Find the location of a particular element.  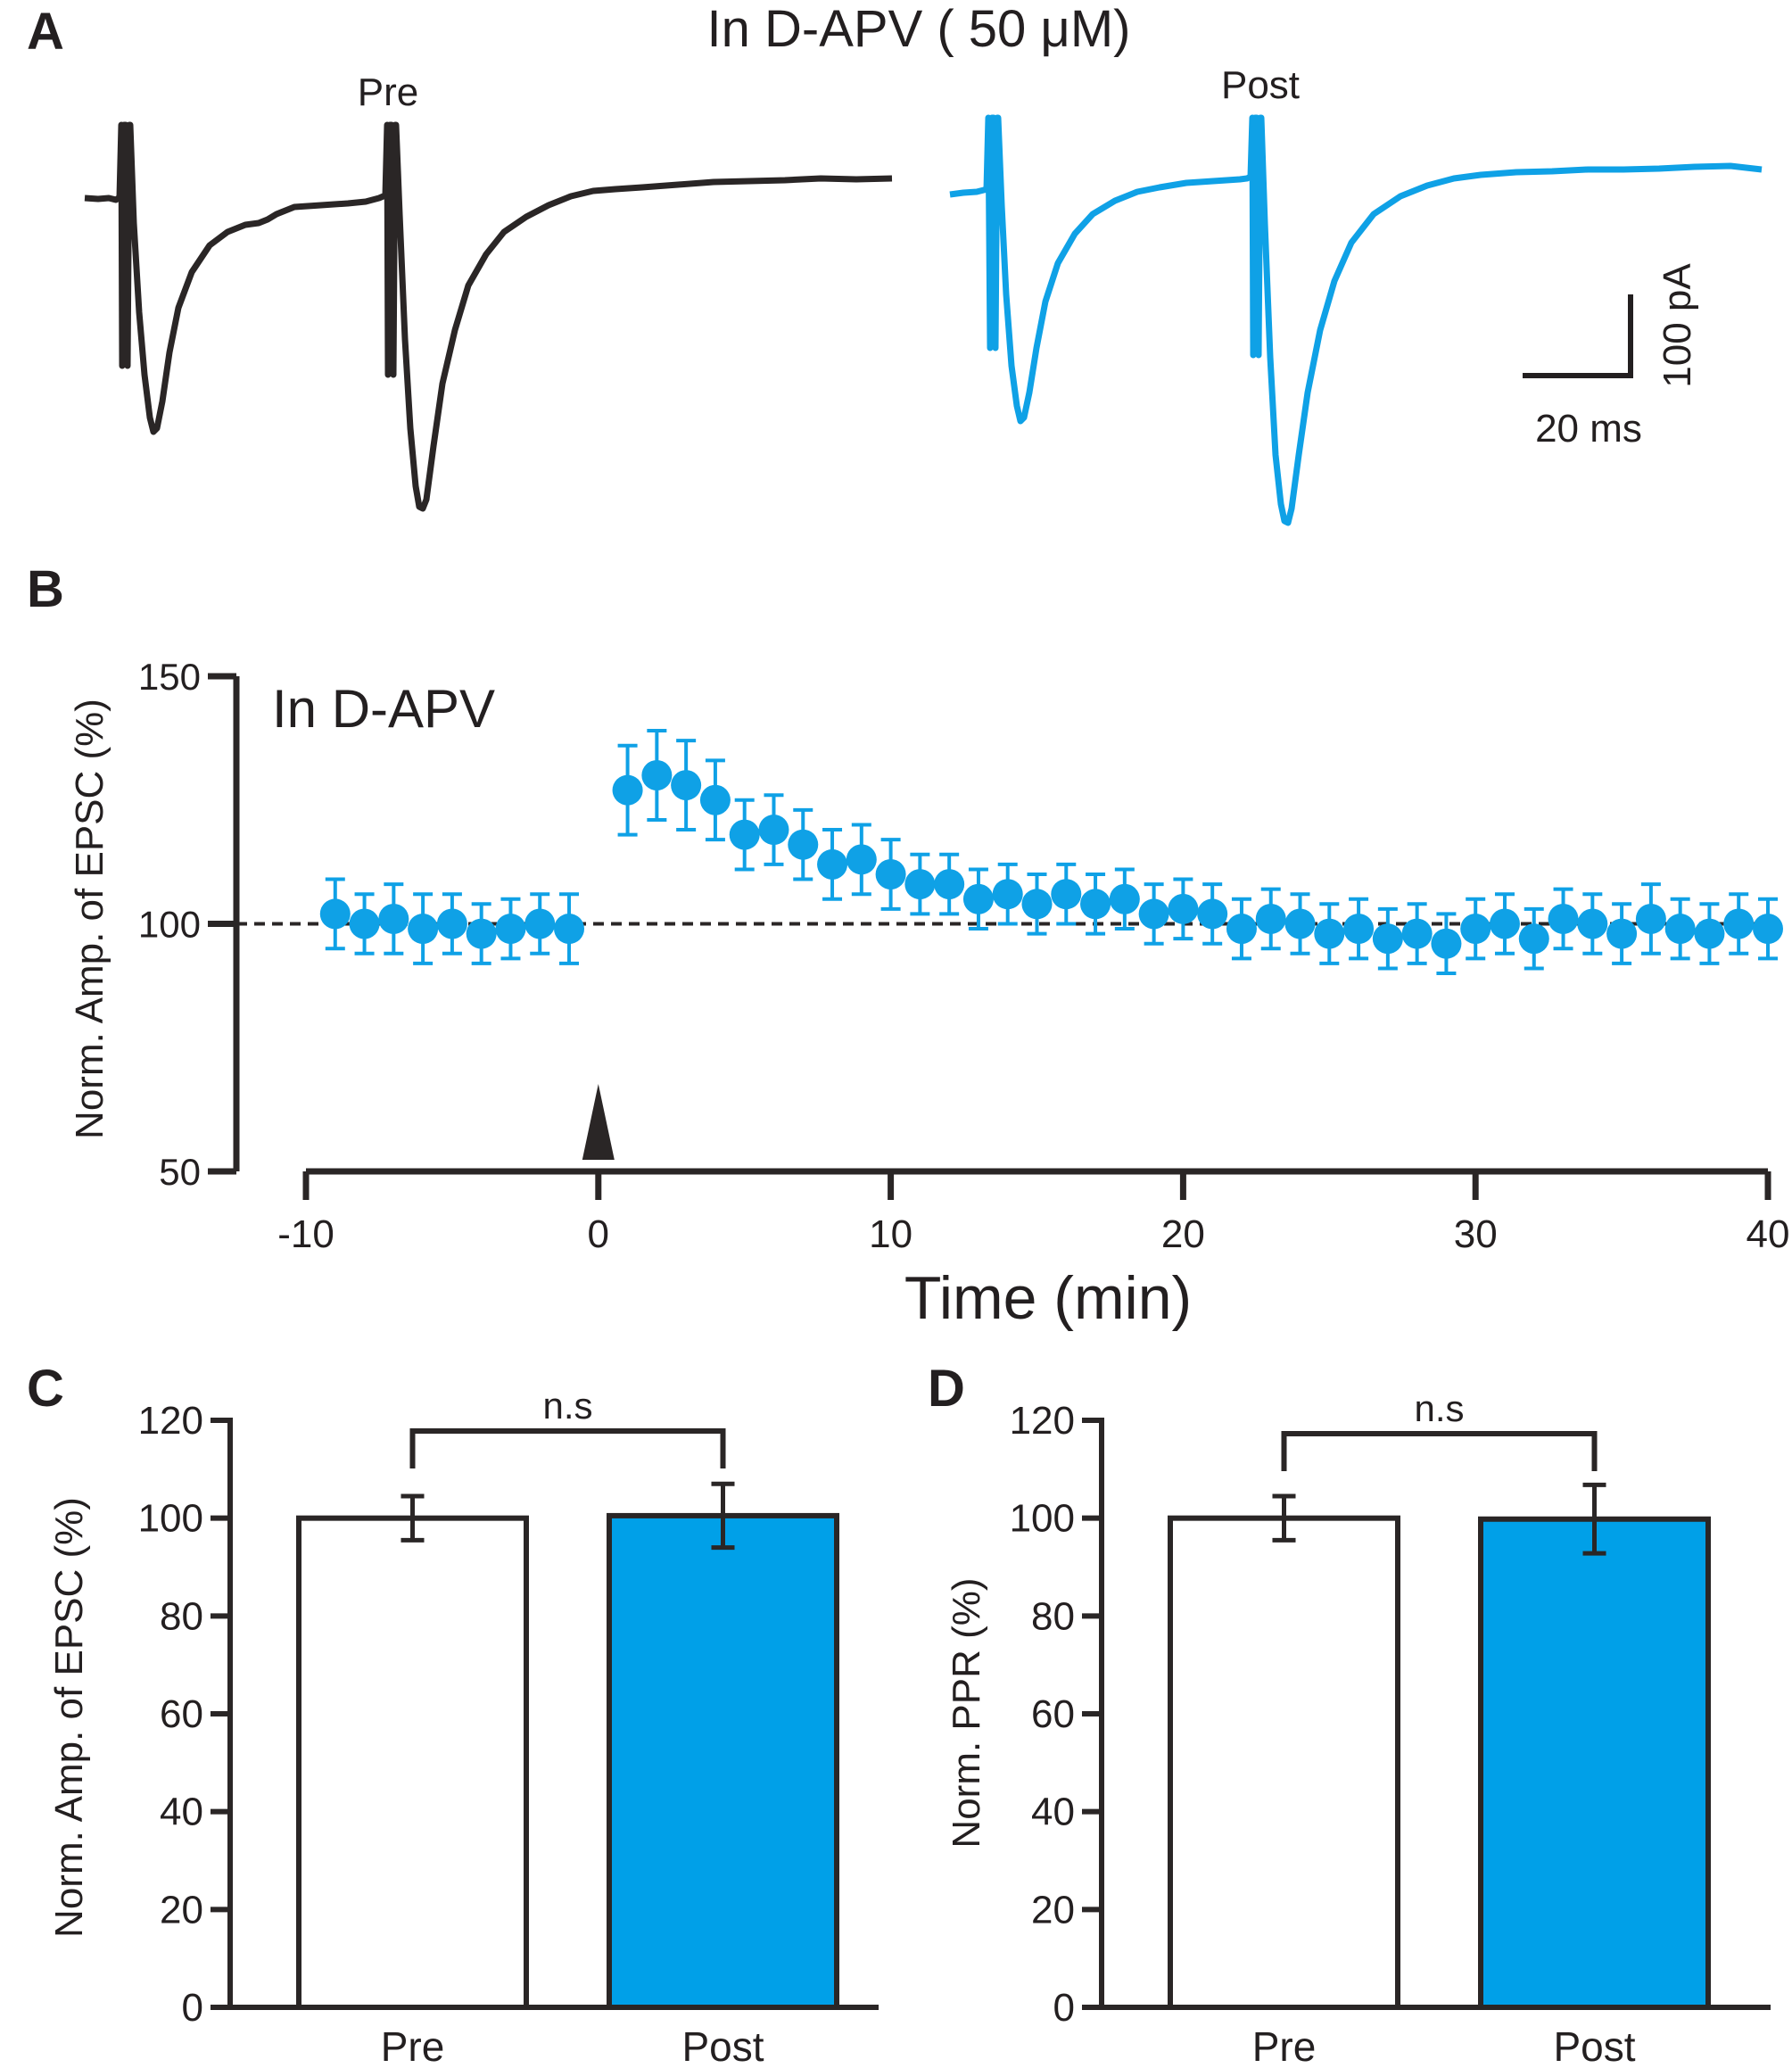

x-tick-label: 20 is located at coordinates (1183, 1234).